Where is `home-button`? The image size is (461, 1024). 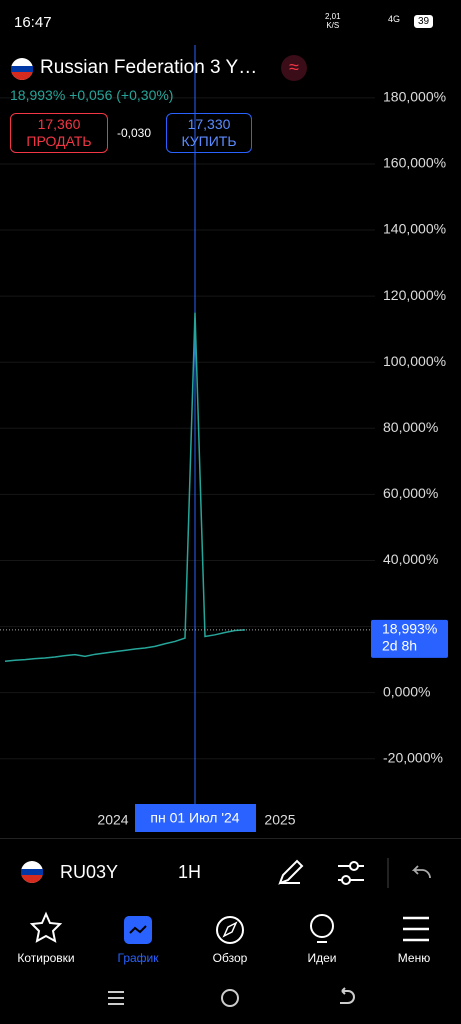
home-button is located at coordinates (230, 998).